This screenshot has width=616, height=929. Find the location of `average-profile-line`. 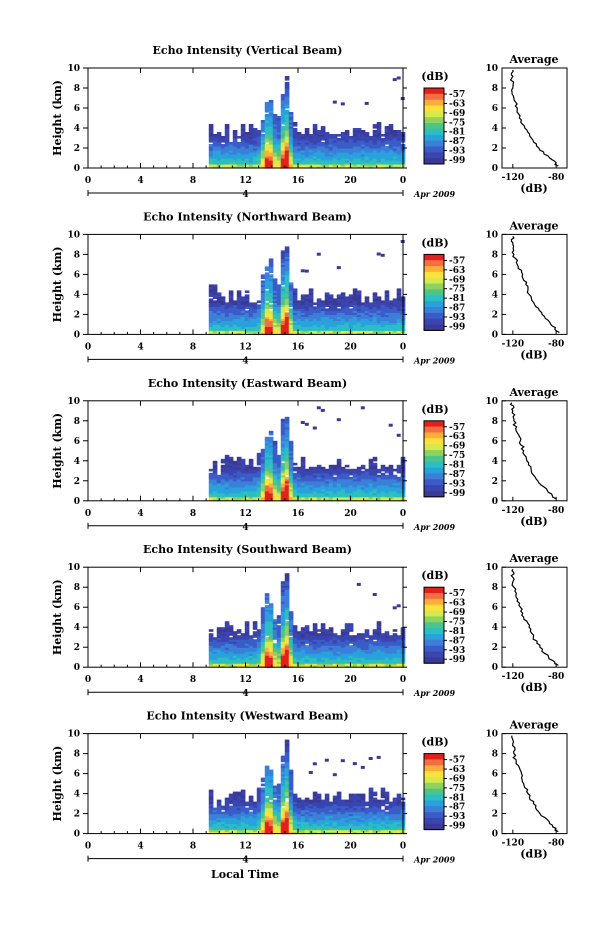

average-profile-line is located at coordinates (533, 451).